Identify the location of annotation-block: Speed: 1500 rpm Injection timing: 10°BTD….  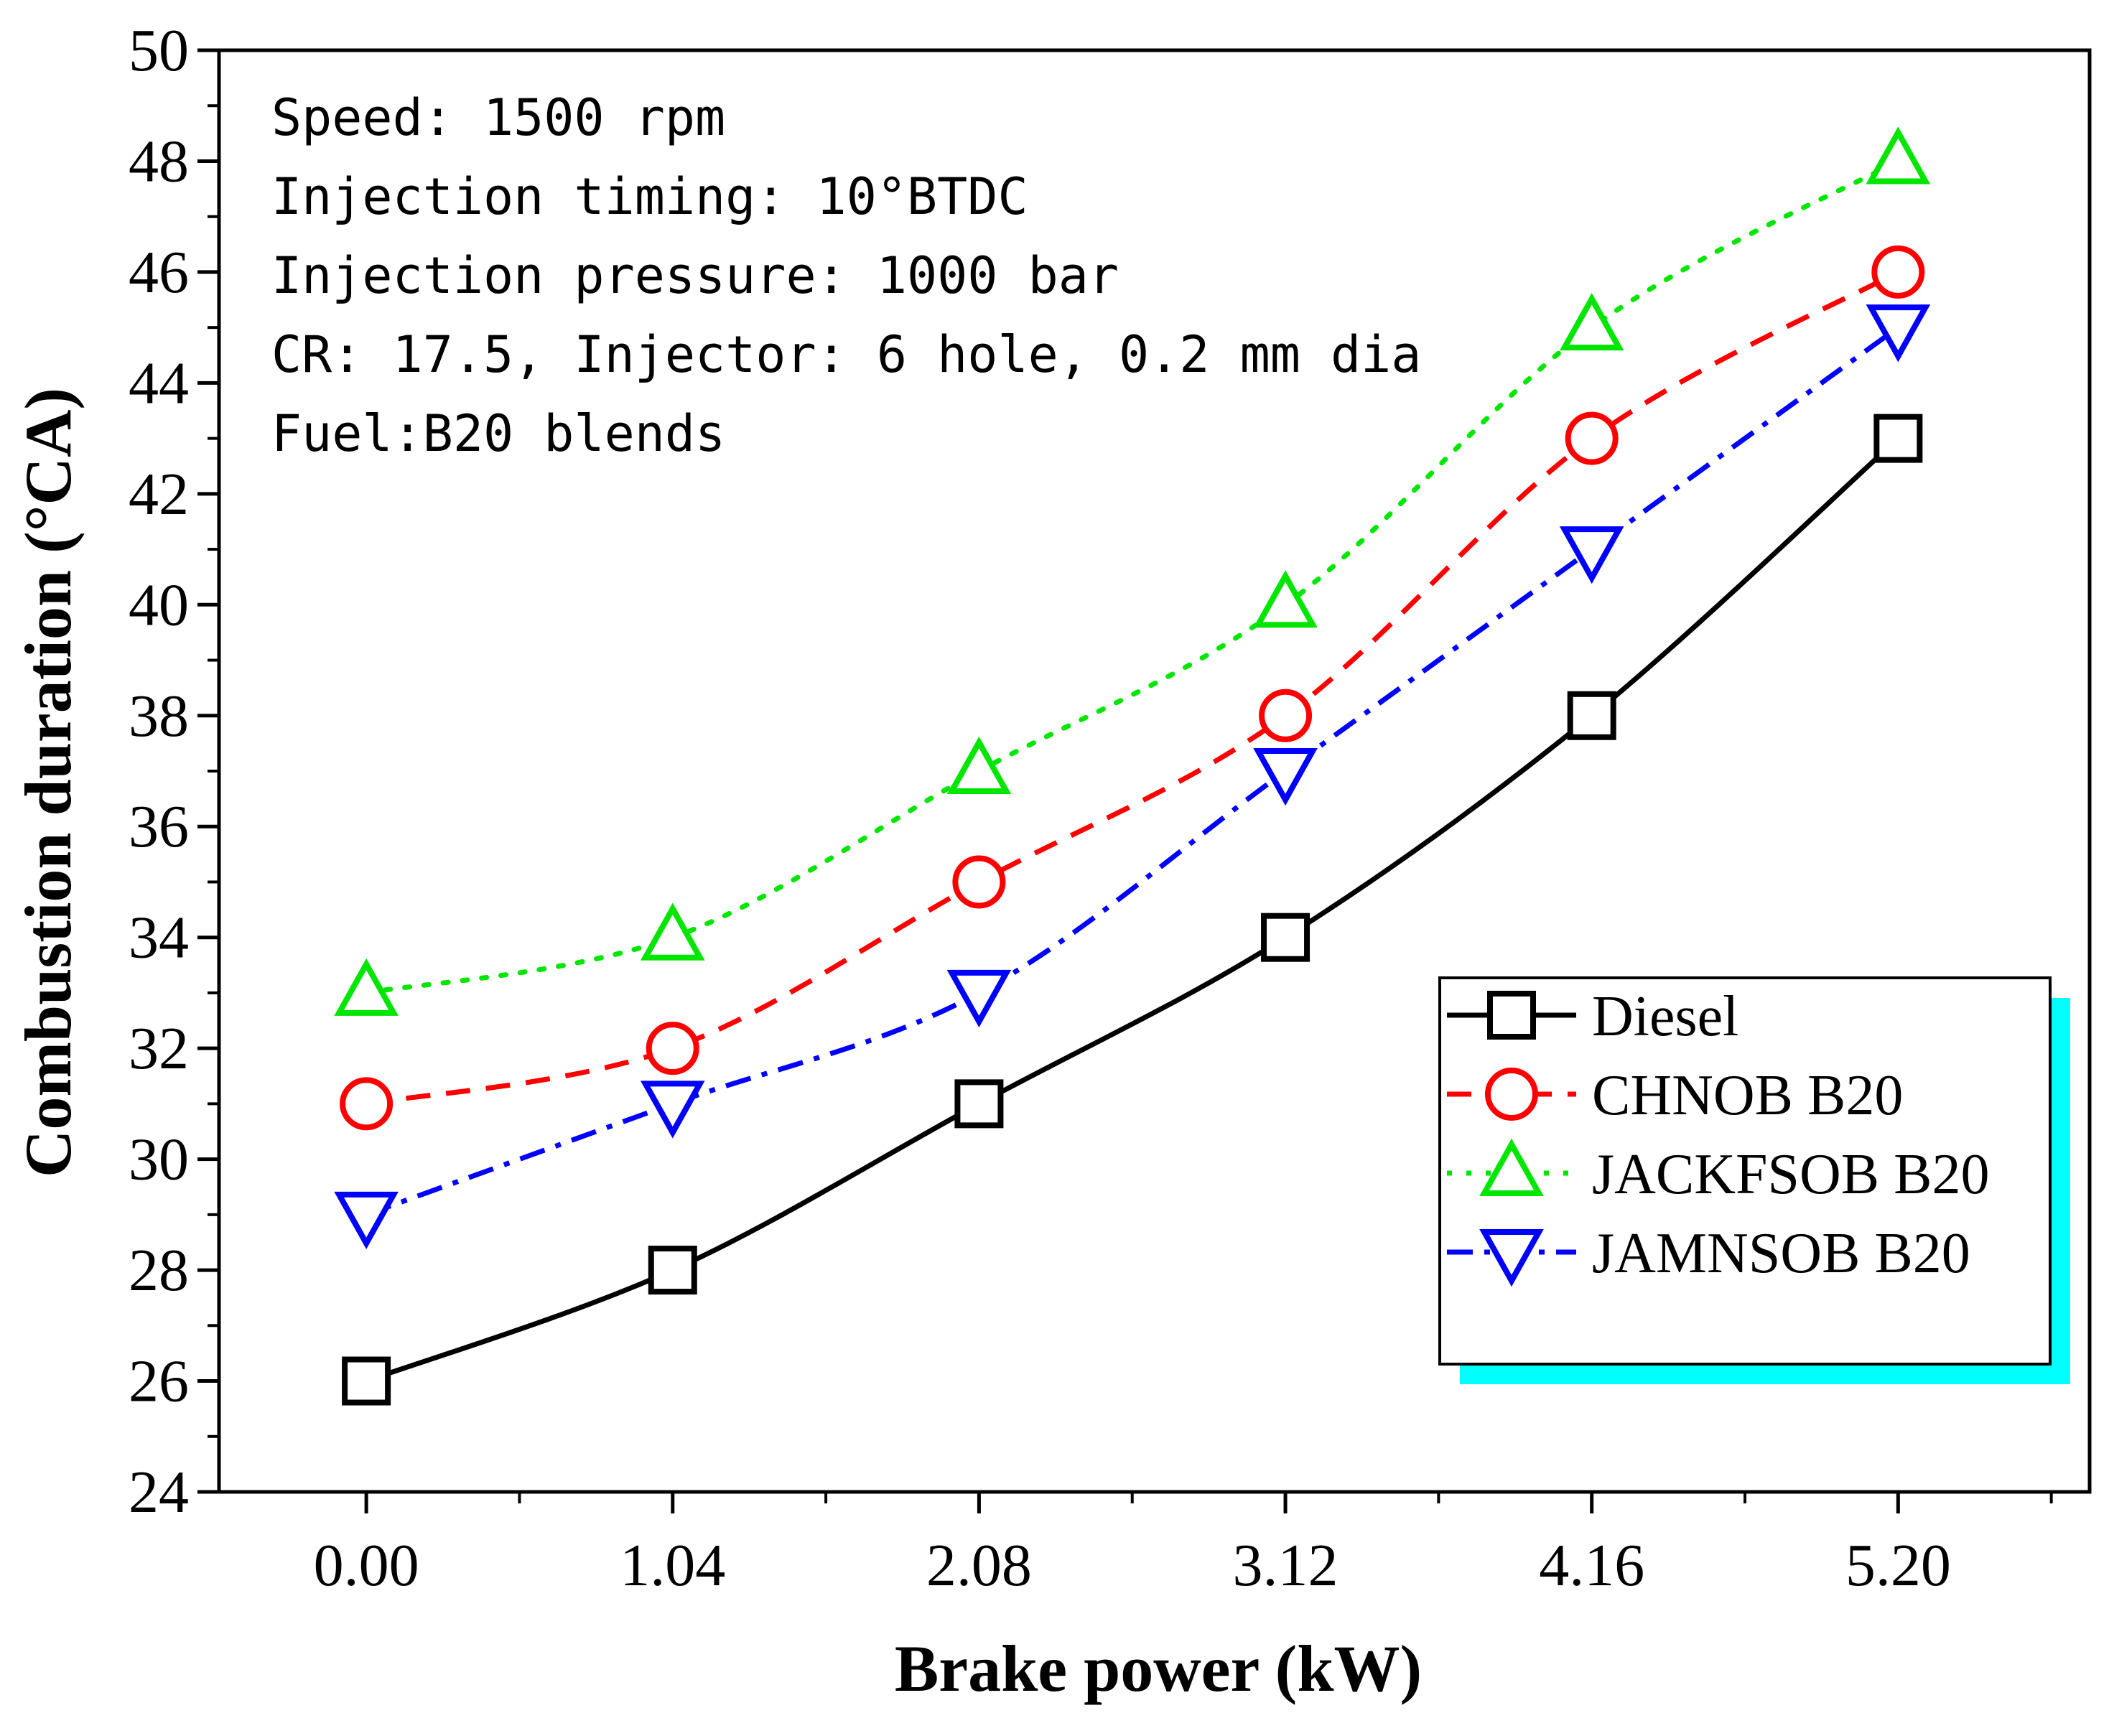
(846, 275).